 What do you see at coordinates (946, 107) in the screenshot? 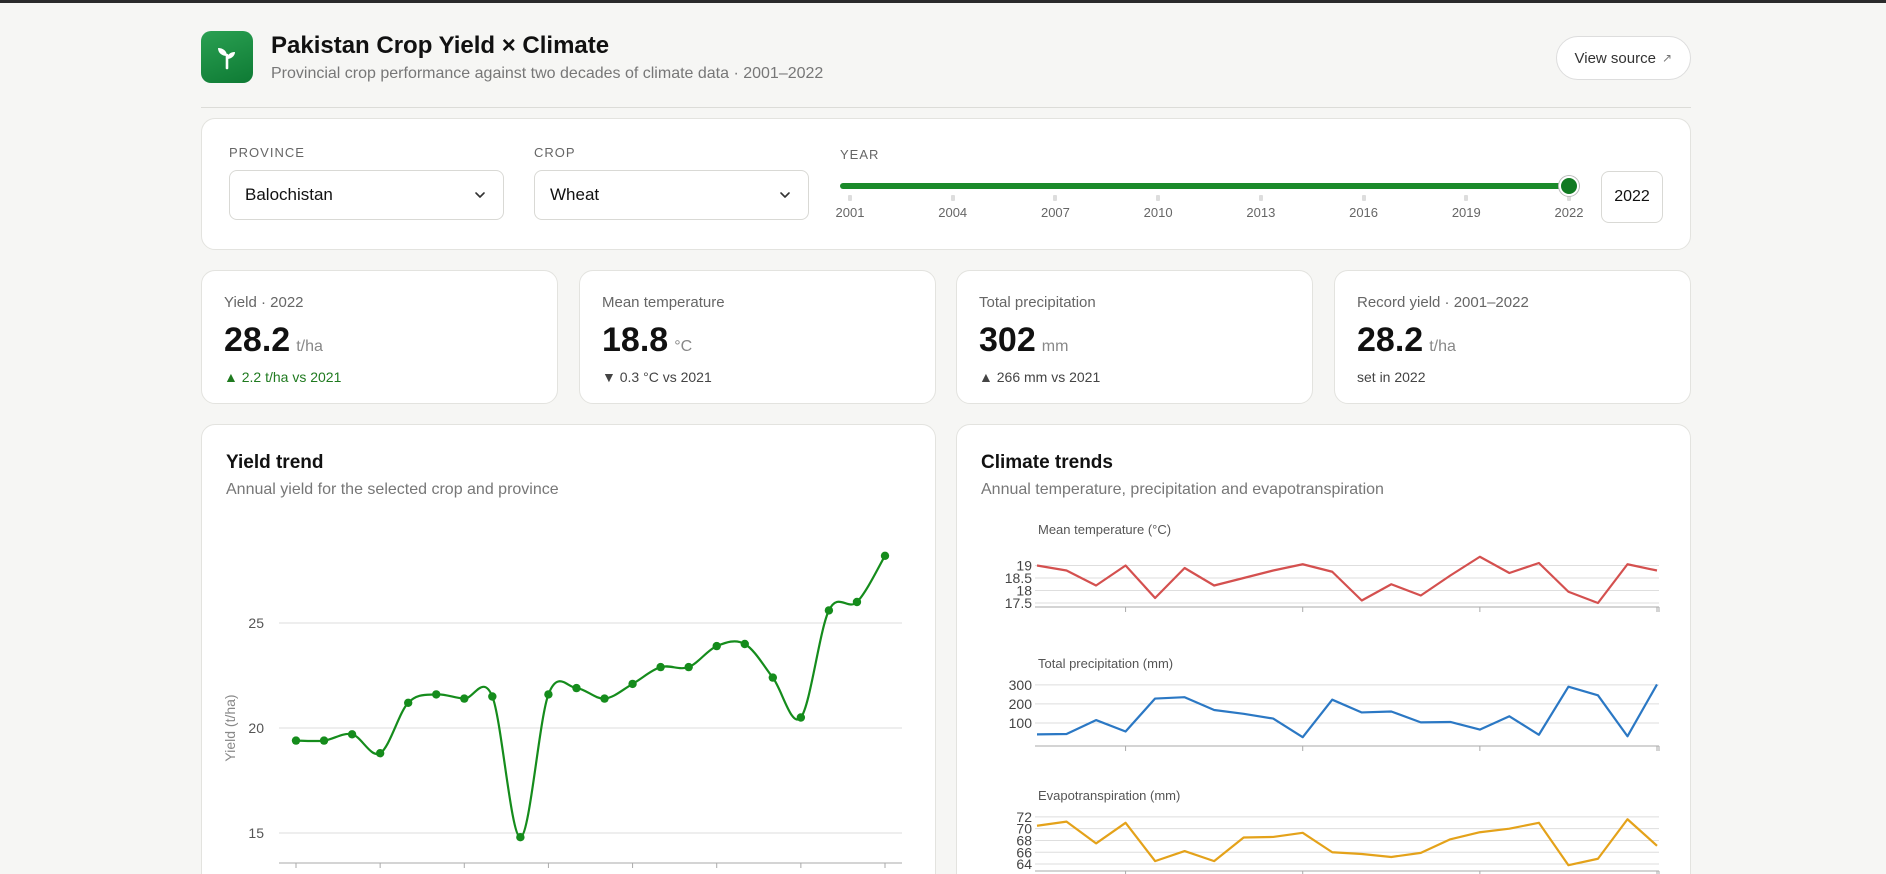
I see `header-divider` at bounding box center [946, 107].